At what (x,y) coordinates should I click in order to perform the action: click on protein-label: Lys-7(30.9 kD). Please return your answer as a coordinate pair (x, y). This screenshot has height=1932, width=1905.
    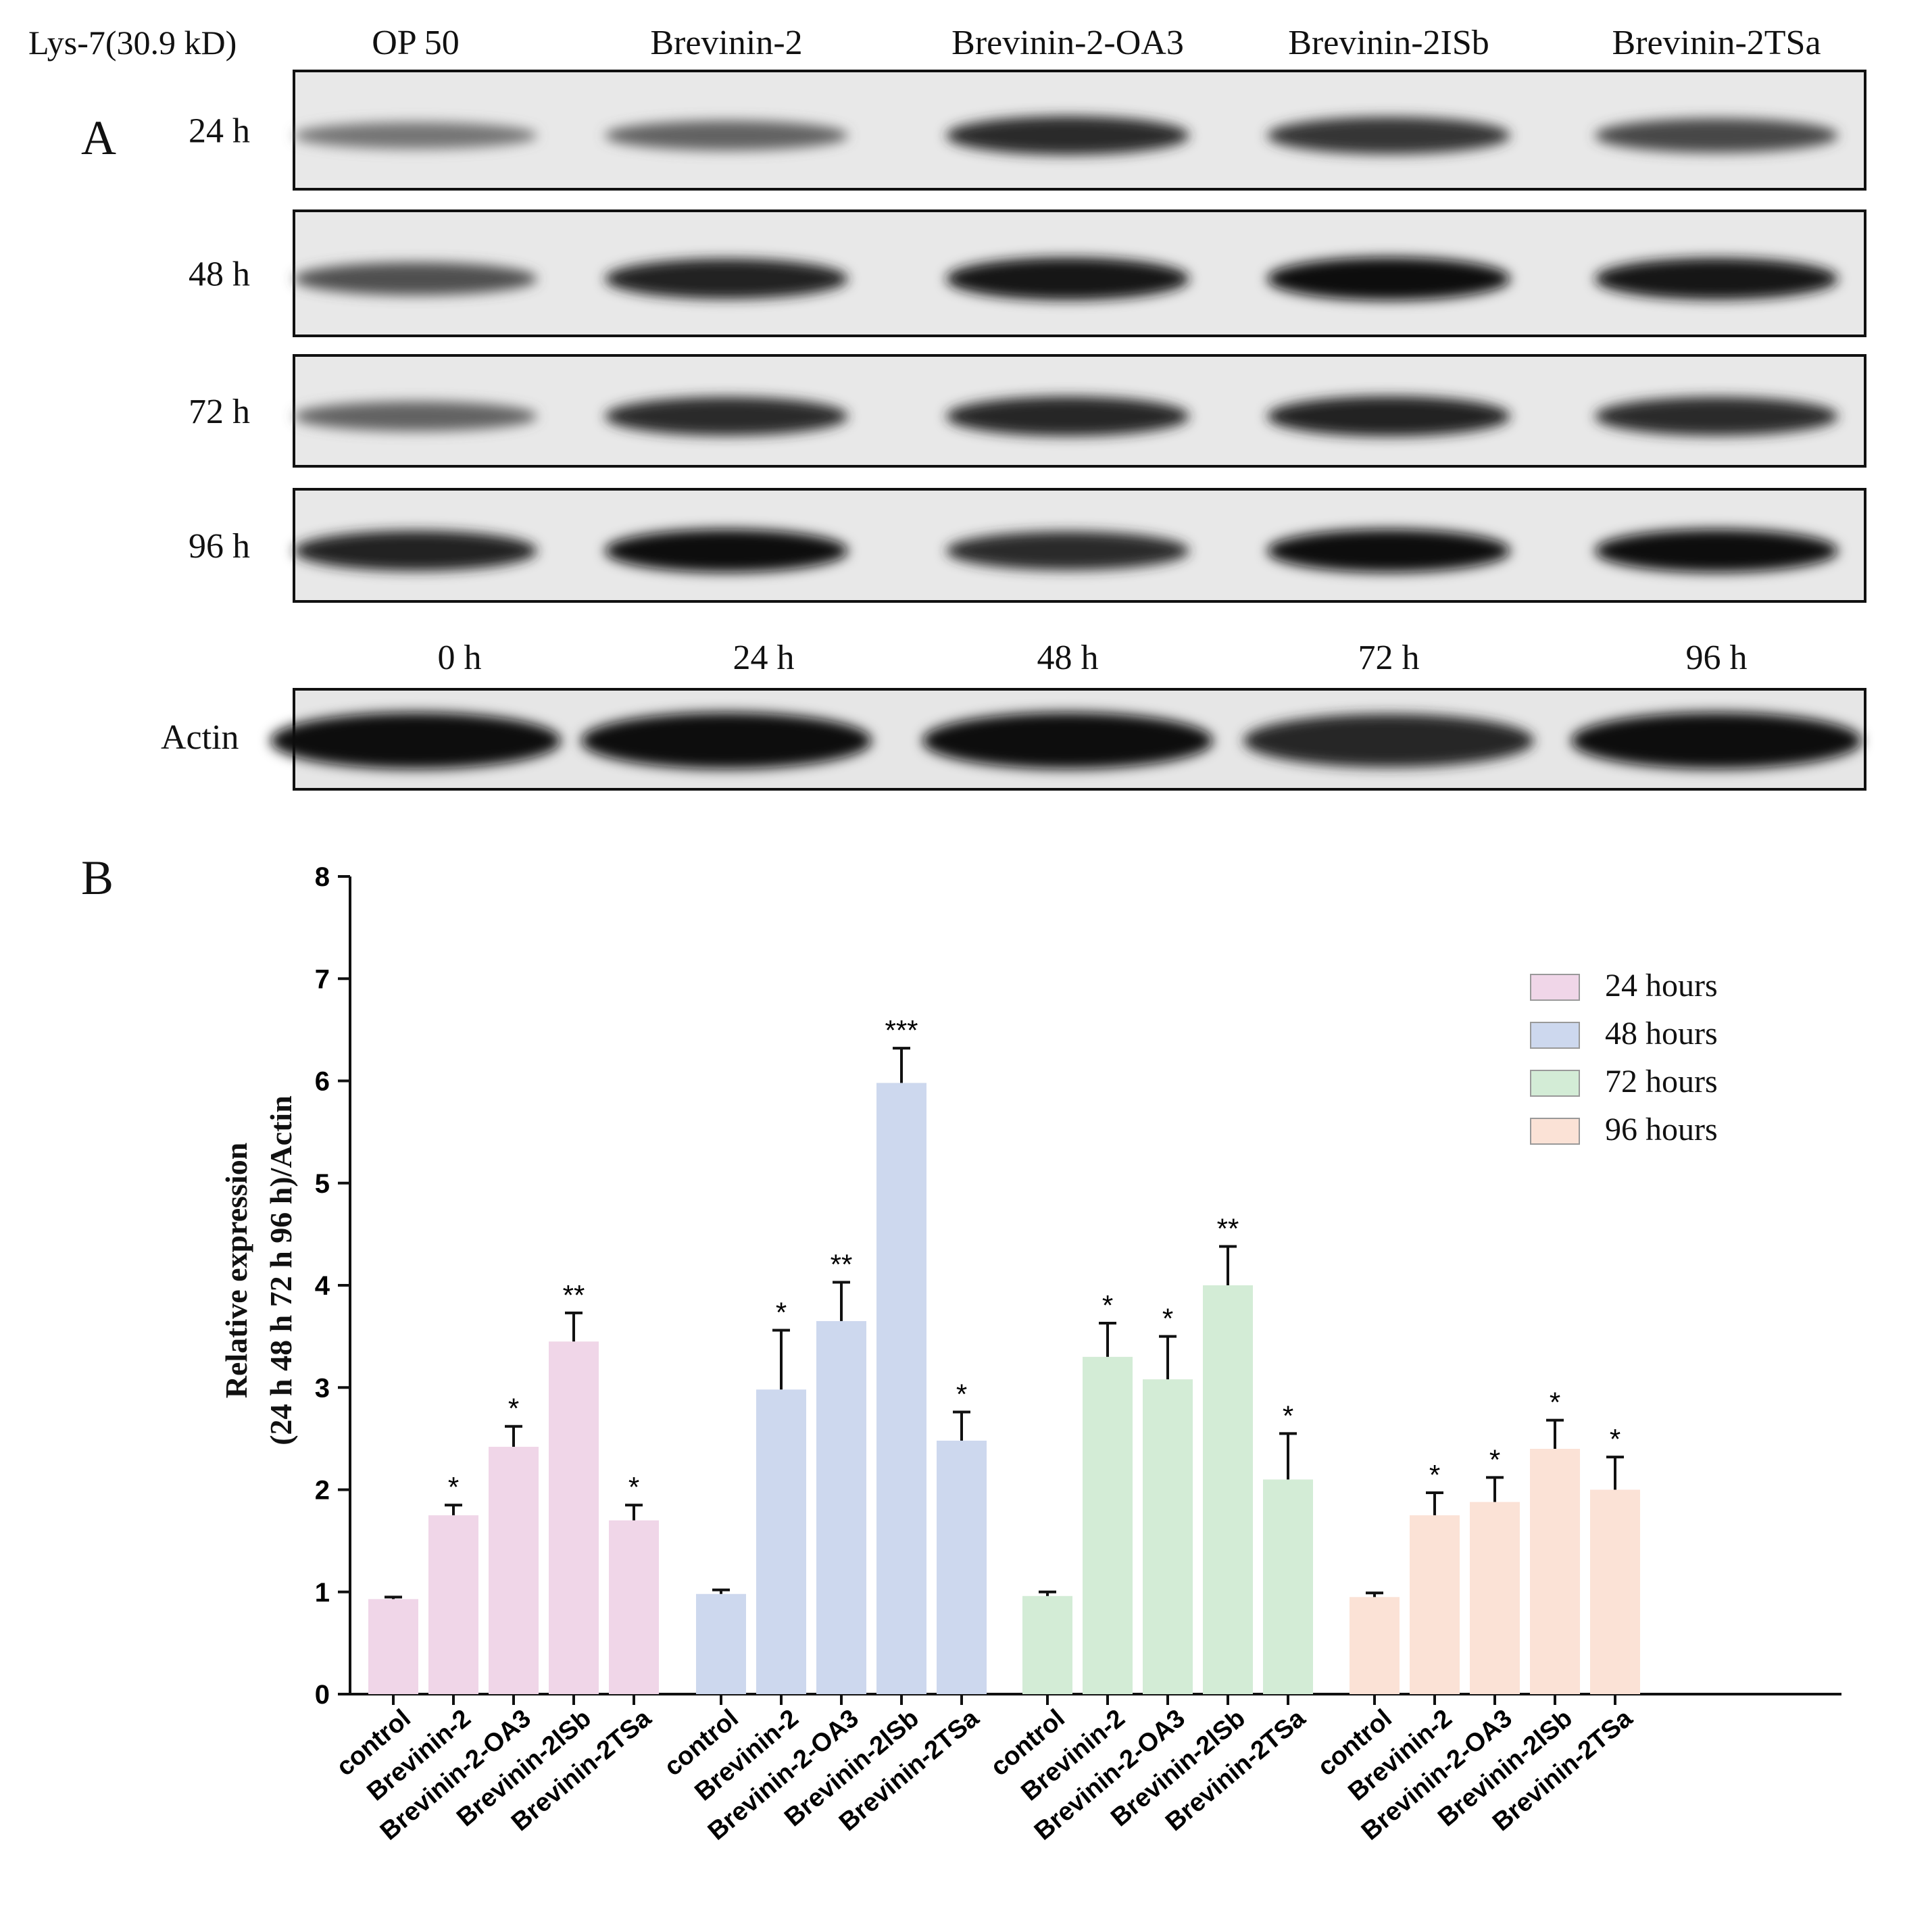
    Looking at the image, I should click on (132, 42).